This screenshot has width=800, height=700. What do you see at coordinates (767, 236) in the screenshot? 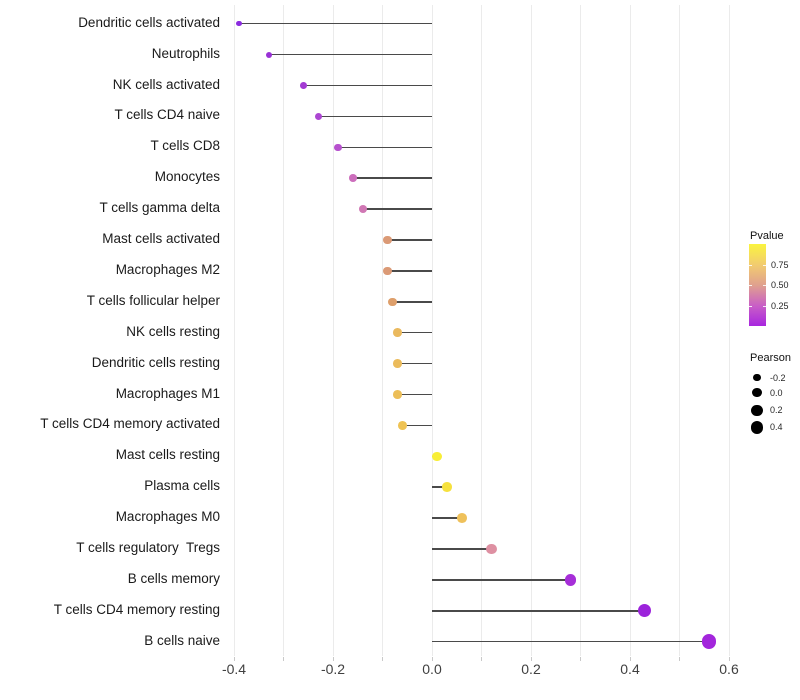
I see `pvalue-legend-title: Pvalue` at bounding box center [767, 236].